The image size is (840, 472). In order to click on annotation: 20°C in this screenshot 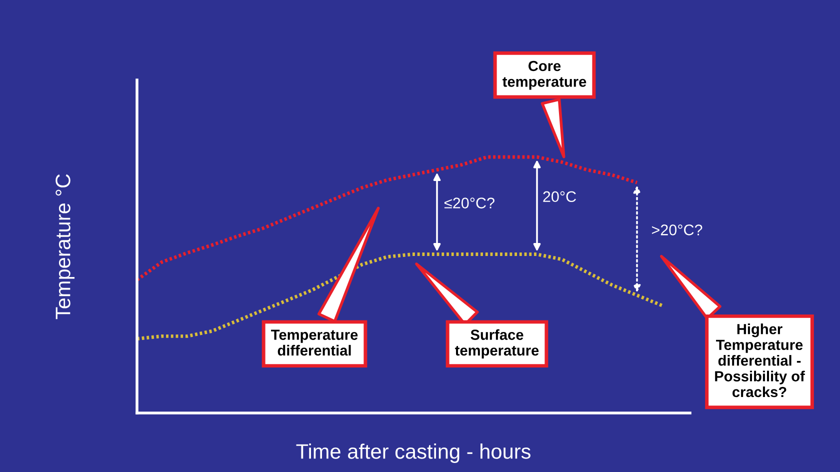, I will do `click(559, 196)`.